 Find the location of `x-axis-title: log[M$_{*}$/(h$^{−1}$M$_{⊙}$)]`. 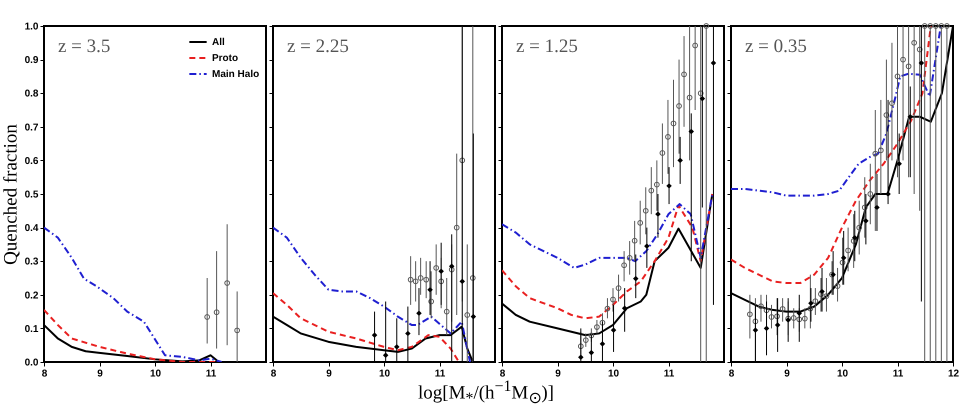

x-axis-title: log[M$_{*}$/(h$^{−1}$M$_{⊙}$)] is located at coordinates (486, 393).